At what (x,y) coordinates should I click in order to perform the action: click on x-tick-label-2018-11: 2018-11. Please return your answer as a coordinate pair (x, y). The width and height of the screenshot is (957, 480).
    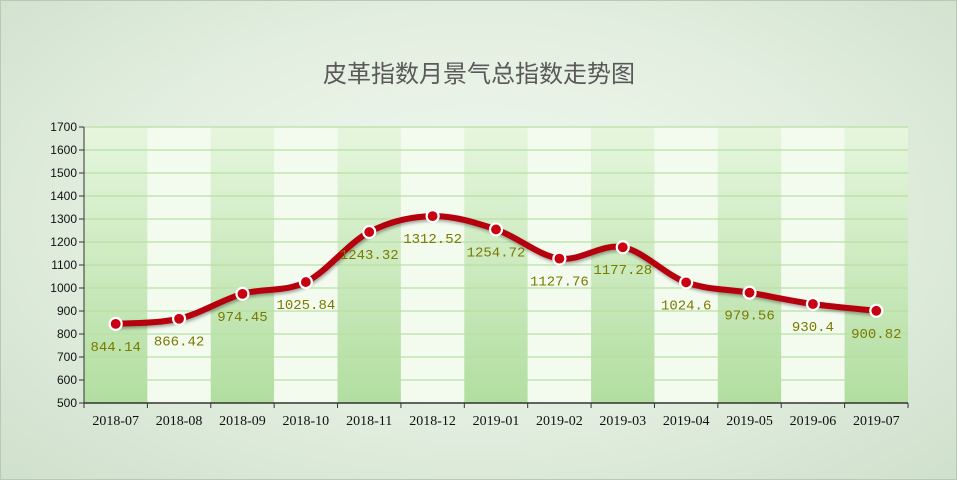
    Looking at the image, I should click on (369, 421).